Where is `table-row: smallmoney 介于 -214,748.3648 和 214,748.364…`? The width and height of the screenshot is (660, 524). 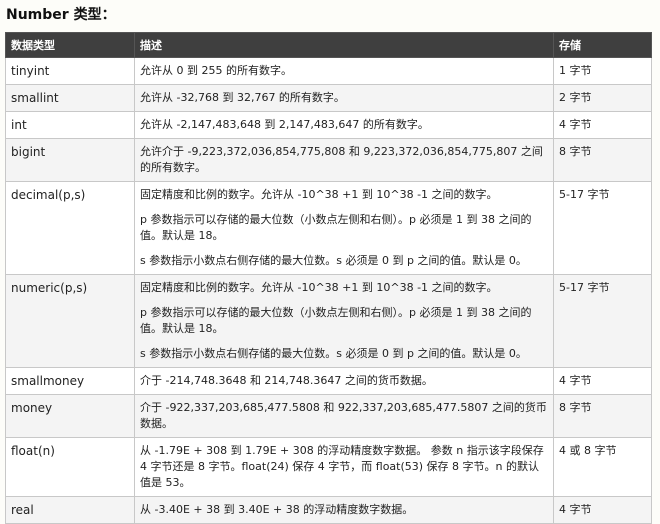 table-row: smallmoney 介于 -214,748.3648 和 214,748.364… is located at coordinates (328, 381).